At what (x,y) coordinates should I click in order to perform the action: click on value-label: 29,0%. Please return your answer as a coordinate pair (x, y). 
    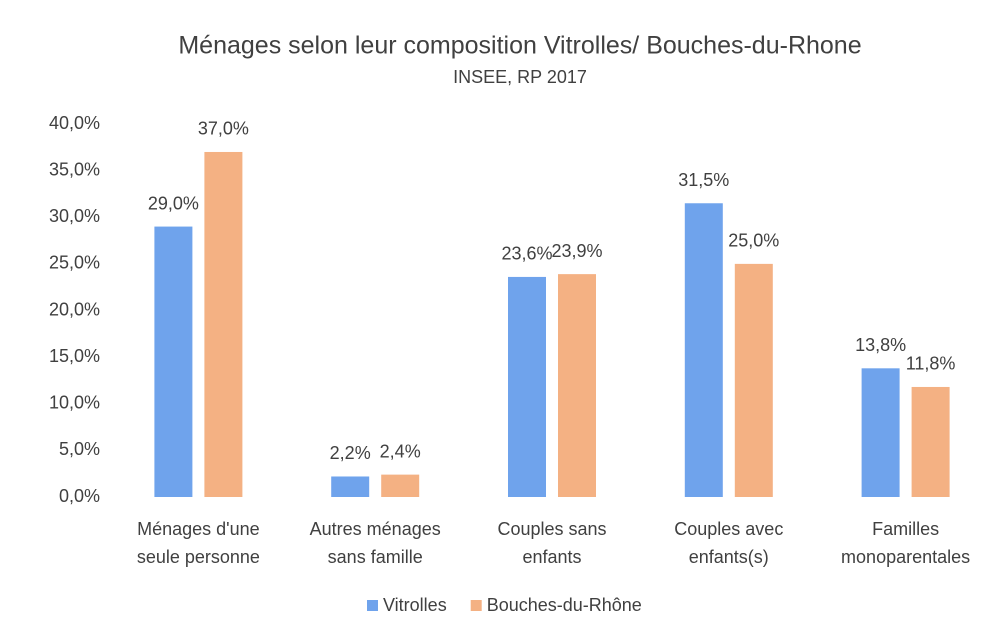
    Looking at the image, I should click on (173, 203).